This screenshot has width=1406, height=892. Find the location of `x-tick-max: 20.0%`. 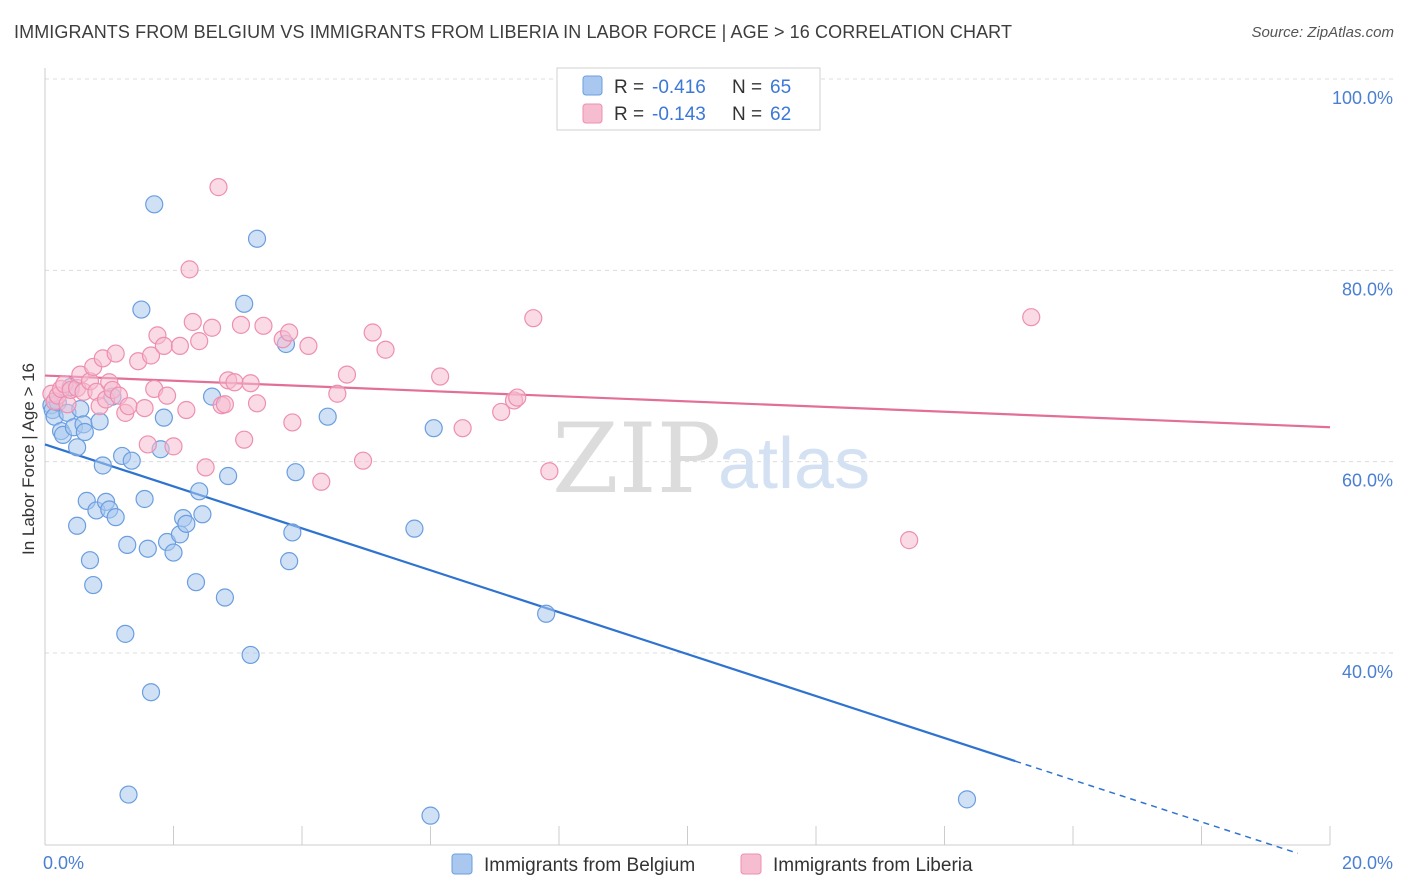

x-tick-max: 20.0% is located at coordinates (1367, 863).